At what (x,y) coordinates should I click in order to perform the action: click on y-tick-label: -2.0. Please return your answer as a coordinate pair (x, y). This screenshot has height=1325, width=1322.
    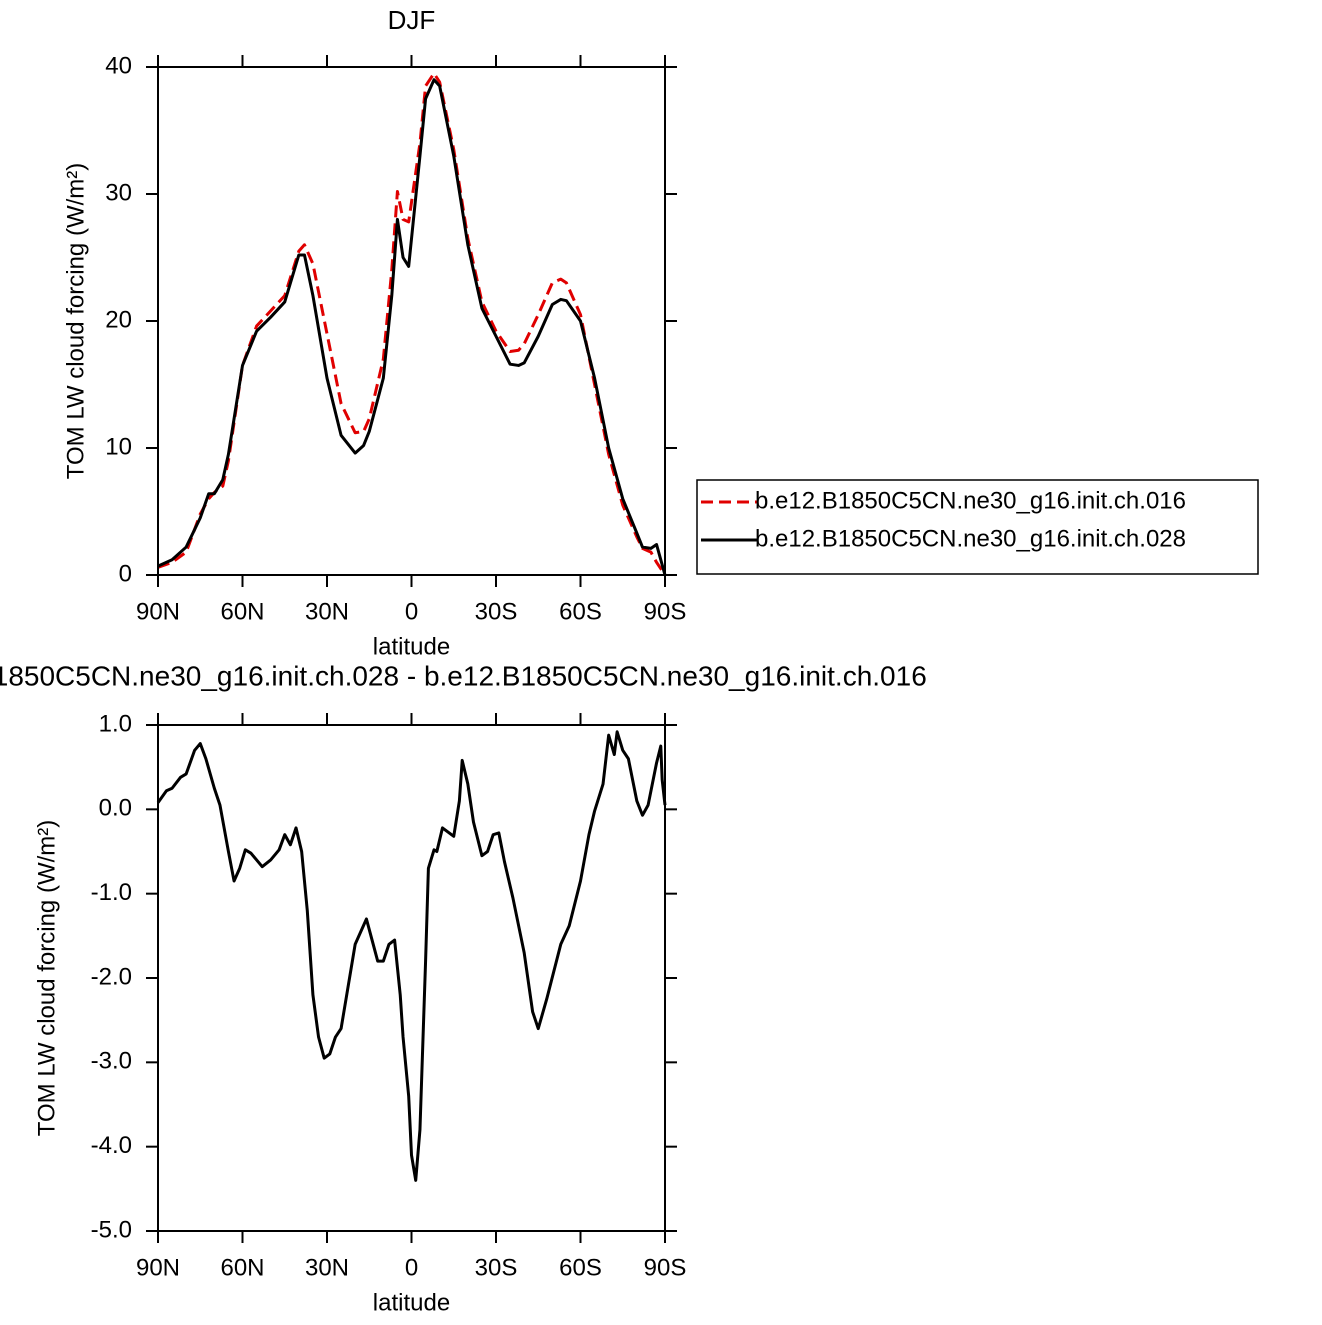
    Looking at the image, I should click on (111, 976).